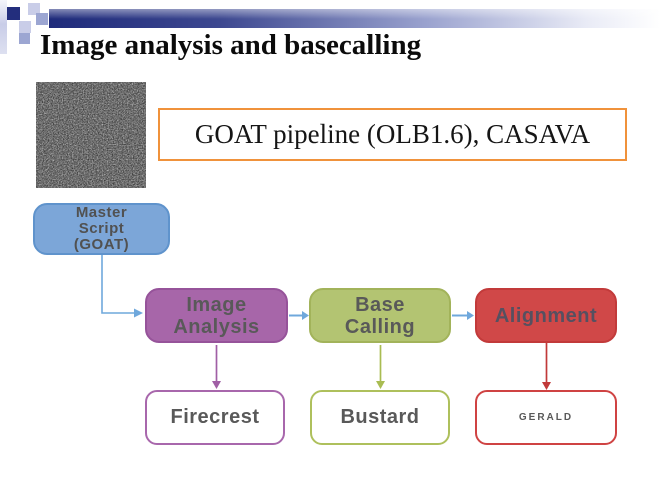 The width and height of the screenshot is (660, 480). I want to click on connector-alignment-to-gerald, so click(546, 366).